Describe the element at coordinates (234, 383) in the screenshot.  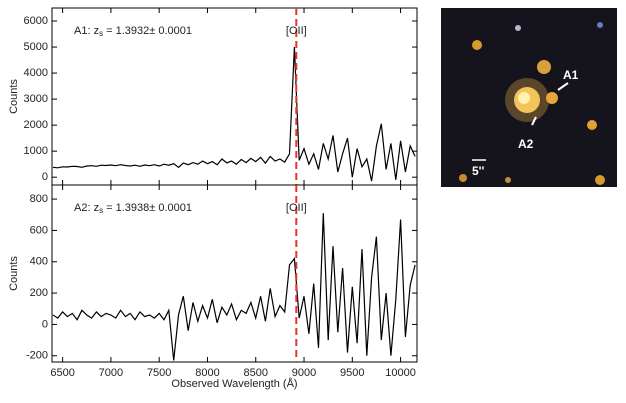
I see `x-axis-label: Observed Wavelength (Å)` at that location.